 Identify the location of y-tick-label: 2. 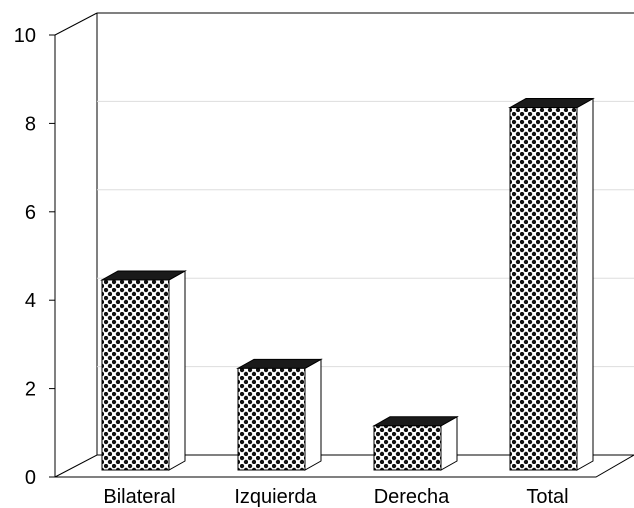
(30, 390).